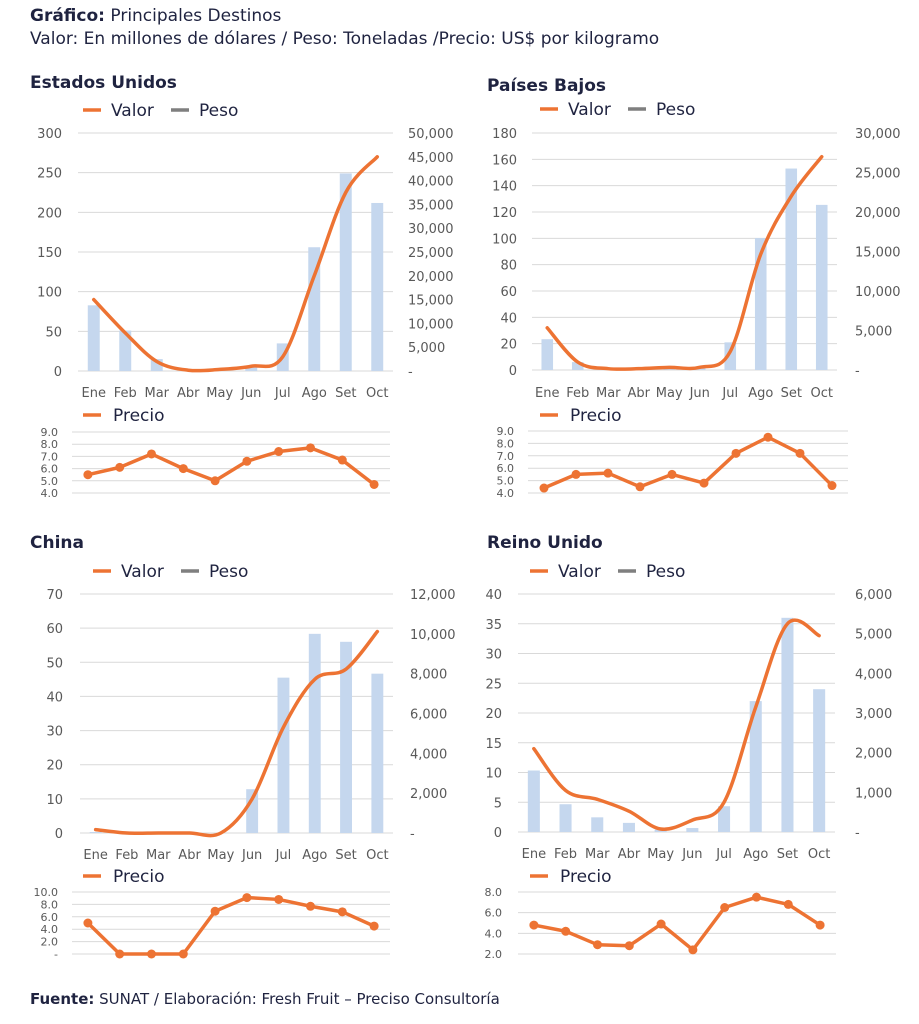 This screenshot has width=919, height=1024. What do you see at coordinates (494, 954) in the screenshot?
I see `precio-axis-tick: 2.0` at bounding box center [494, 954].